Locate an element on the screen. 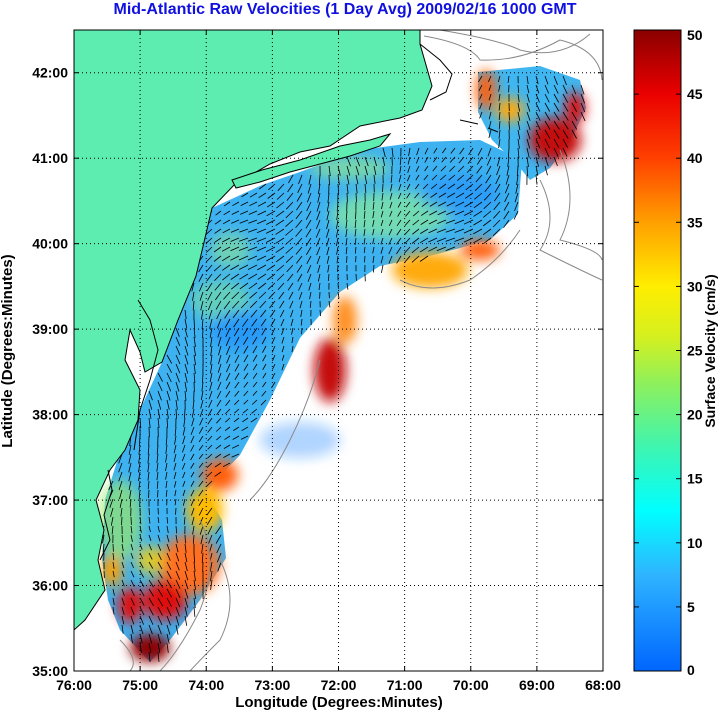 The height and width of the screenshot is (714, 724). x-tick-label: 69:00 is located at coordinates (537, 685).